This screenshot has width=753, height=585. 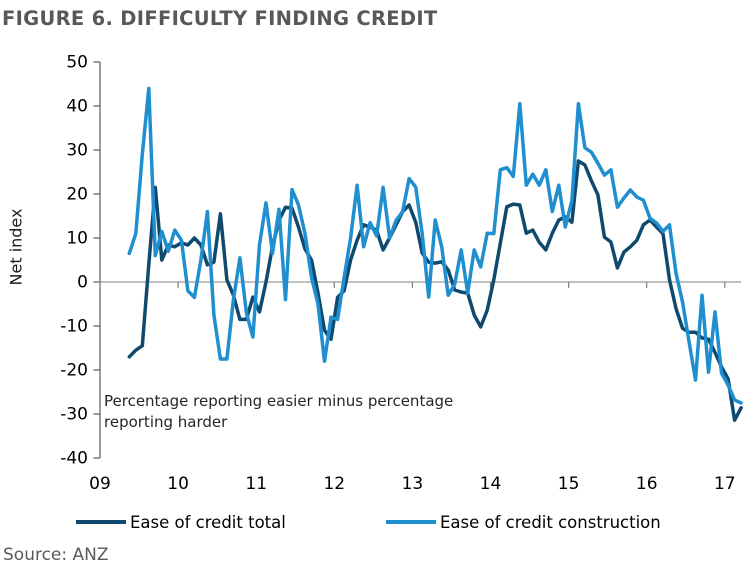 I want to click on legend-label-construction: Ease of credit construction, so click(x=550, y=522).